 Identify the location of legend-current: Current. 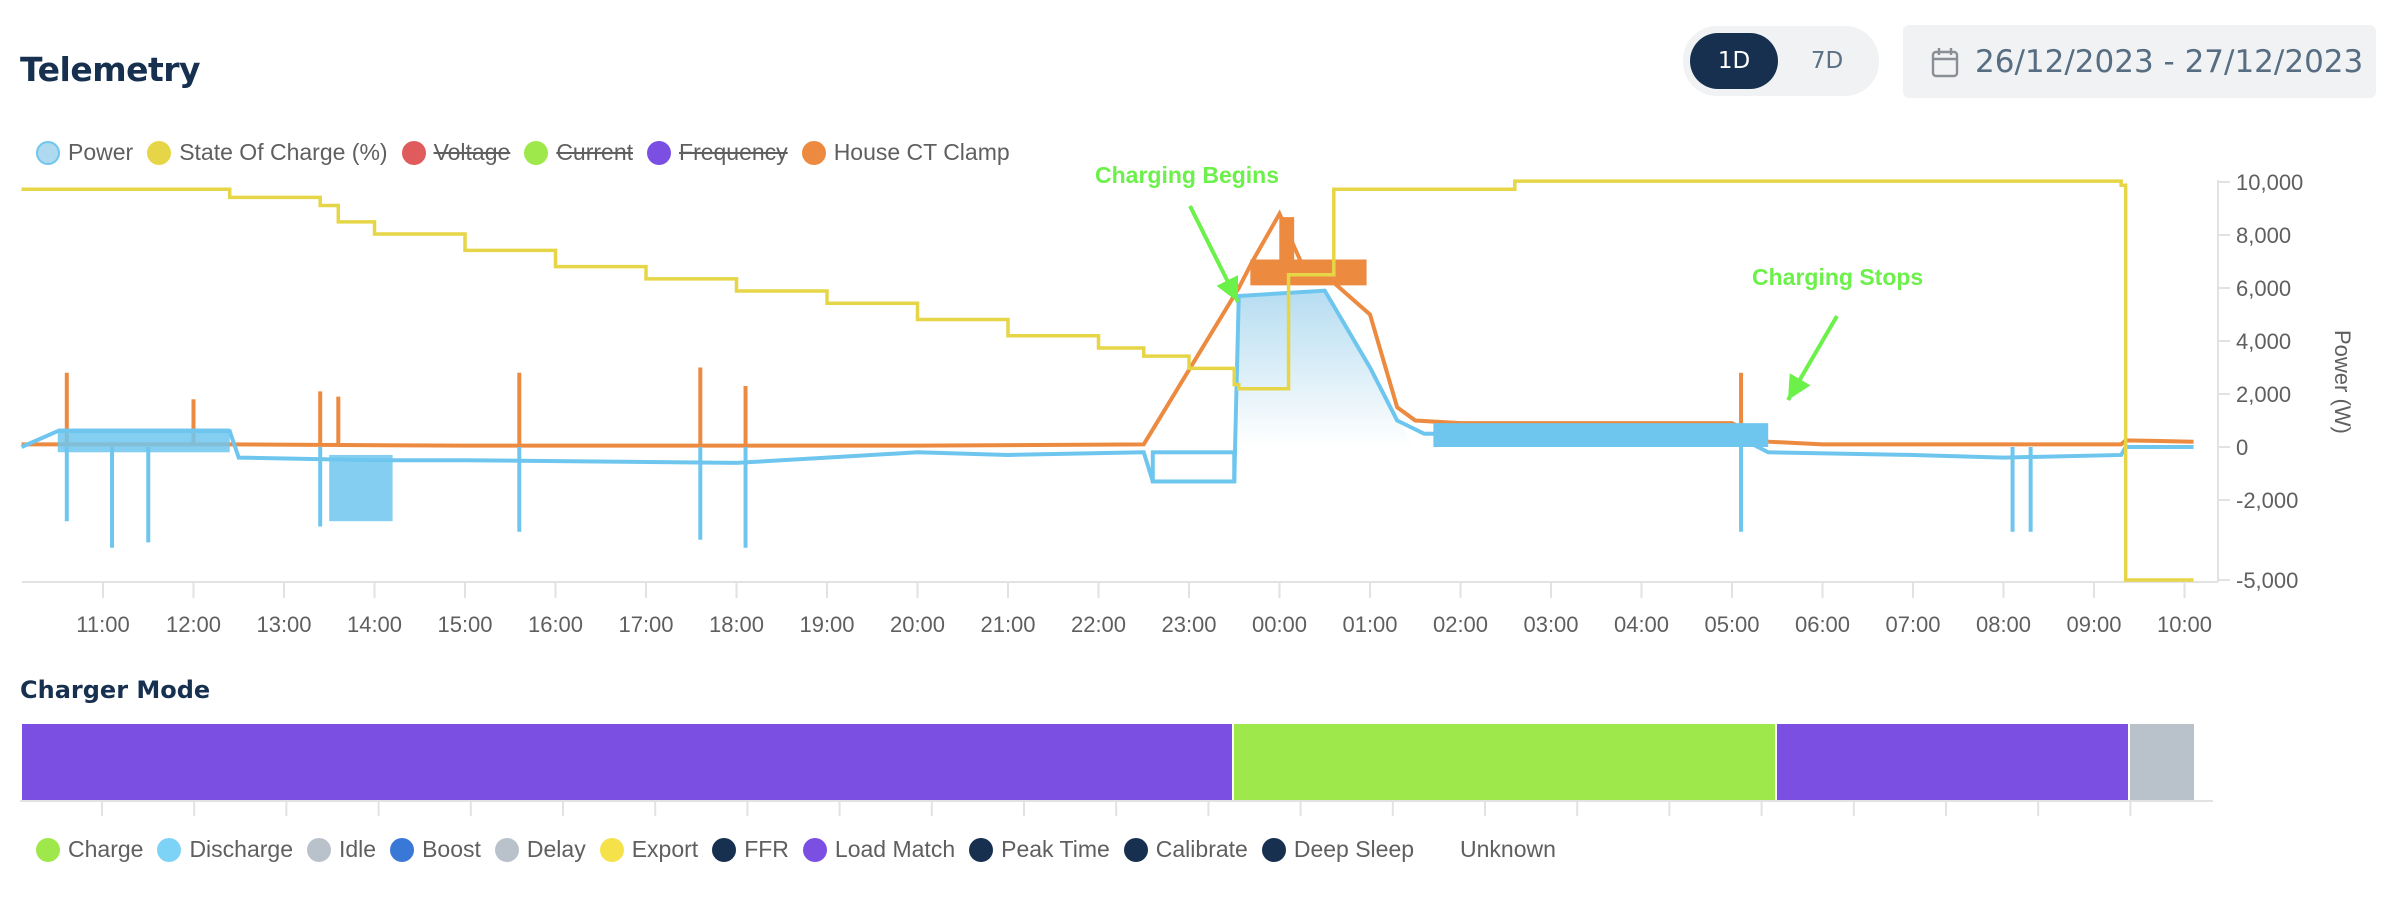
(578, 152).